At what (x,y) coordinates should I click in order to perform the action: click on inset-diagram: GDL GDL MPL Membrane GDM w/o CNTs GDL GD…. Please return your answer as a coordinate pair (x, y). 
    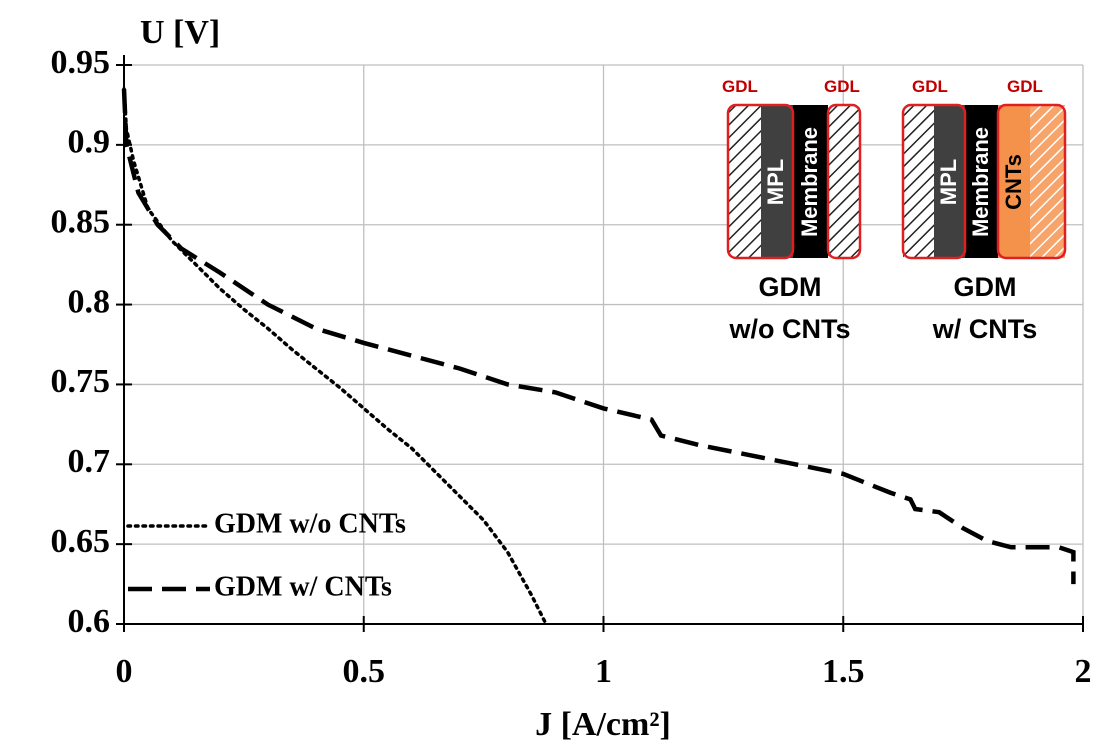
    Looking at the image, I should click on (894, 210).